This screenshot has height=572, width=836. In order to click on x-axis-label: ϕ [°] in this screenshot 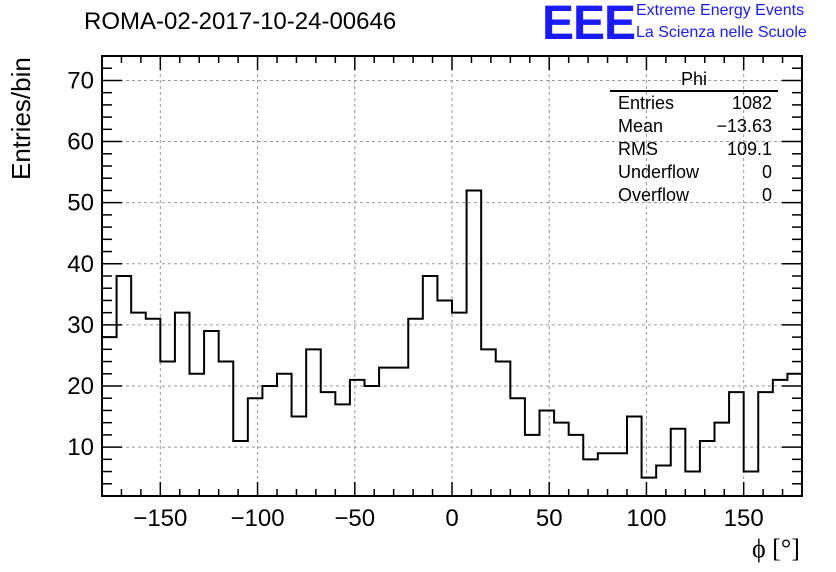, I will do `click(776, 548)`.